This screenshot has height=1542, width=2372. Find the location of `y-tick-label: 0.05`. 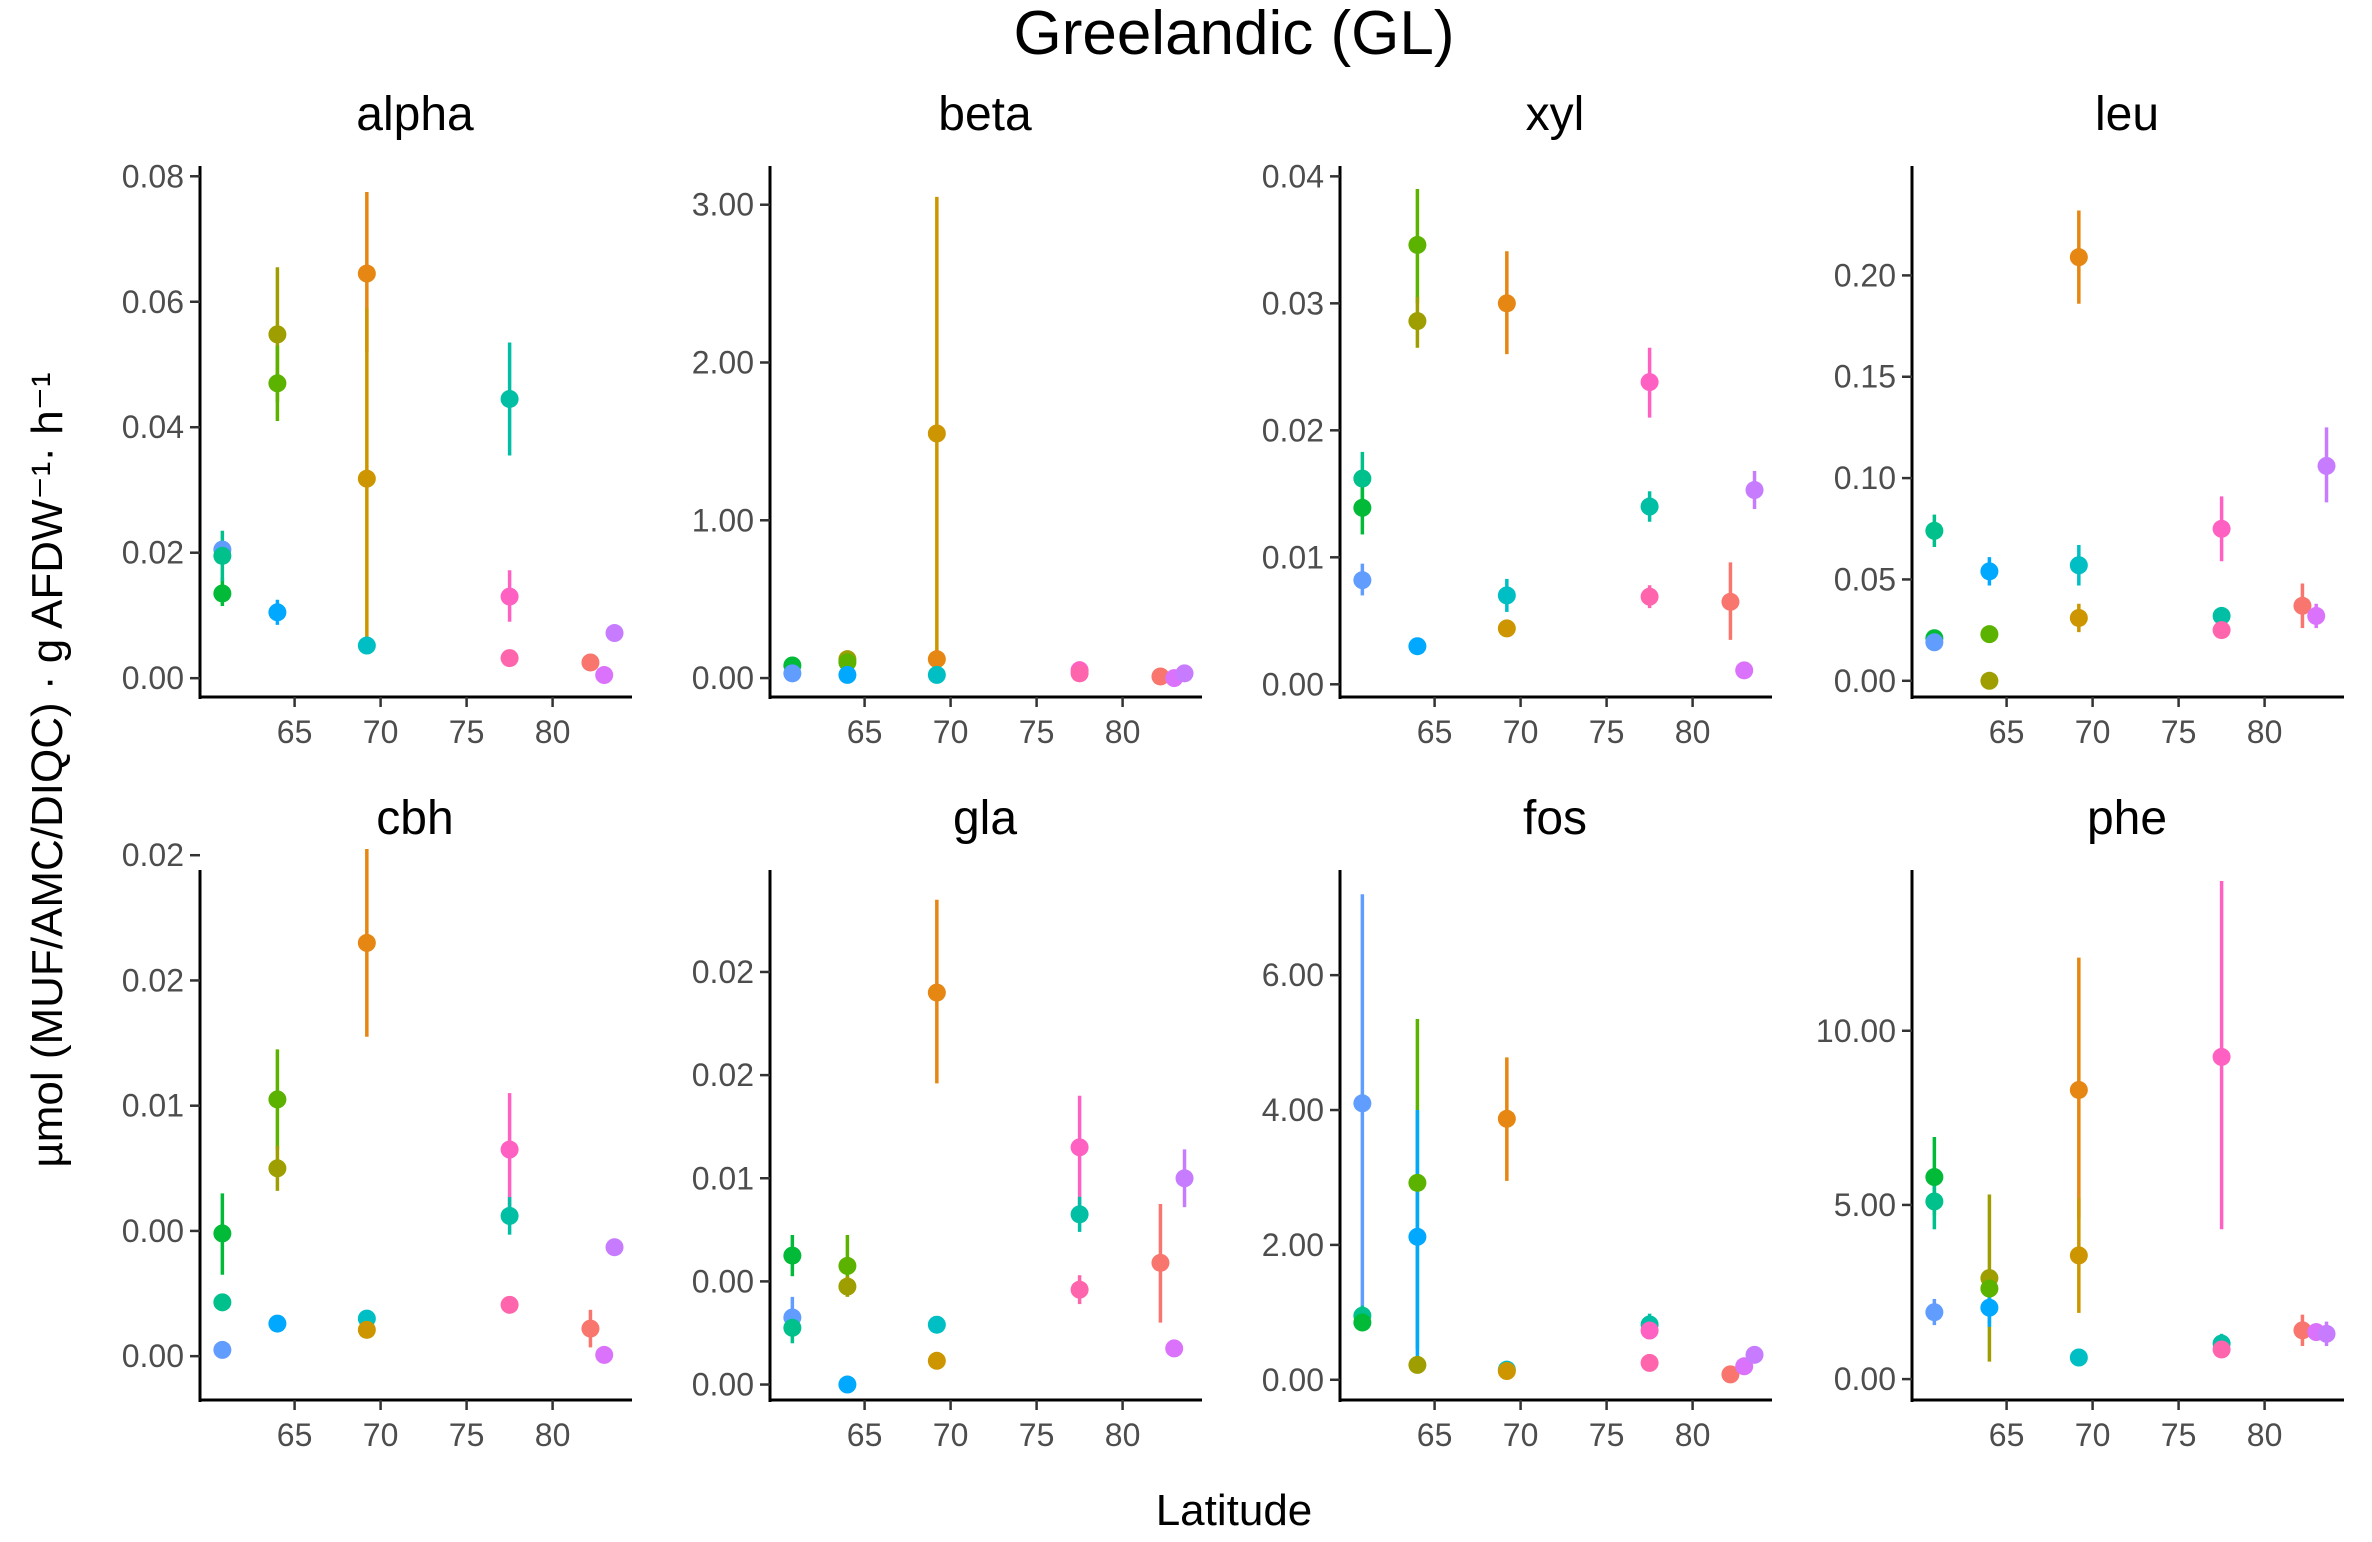

y-tick-label: 0.05 is located at coordinates (1865, 579).